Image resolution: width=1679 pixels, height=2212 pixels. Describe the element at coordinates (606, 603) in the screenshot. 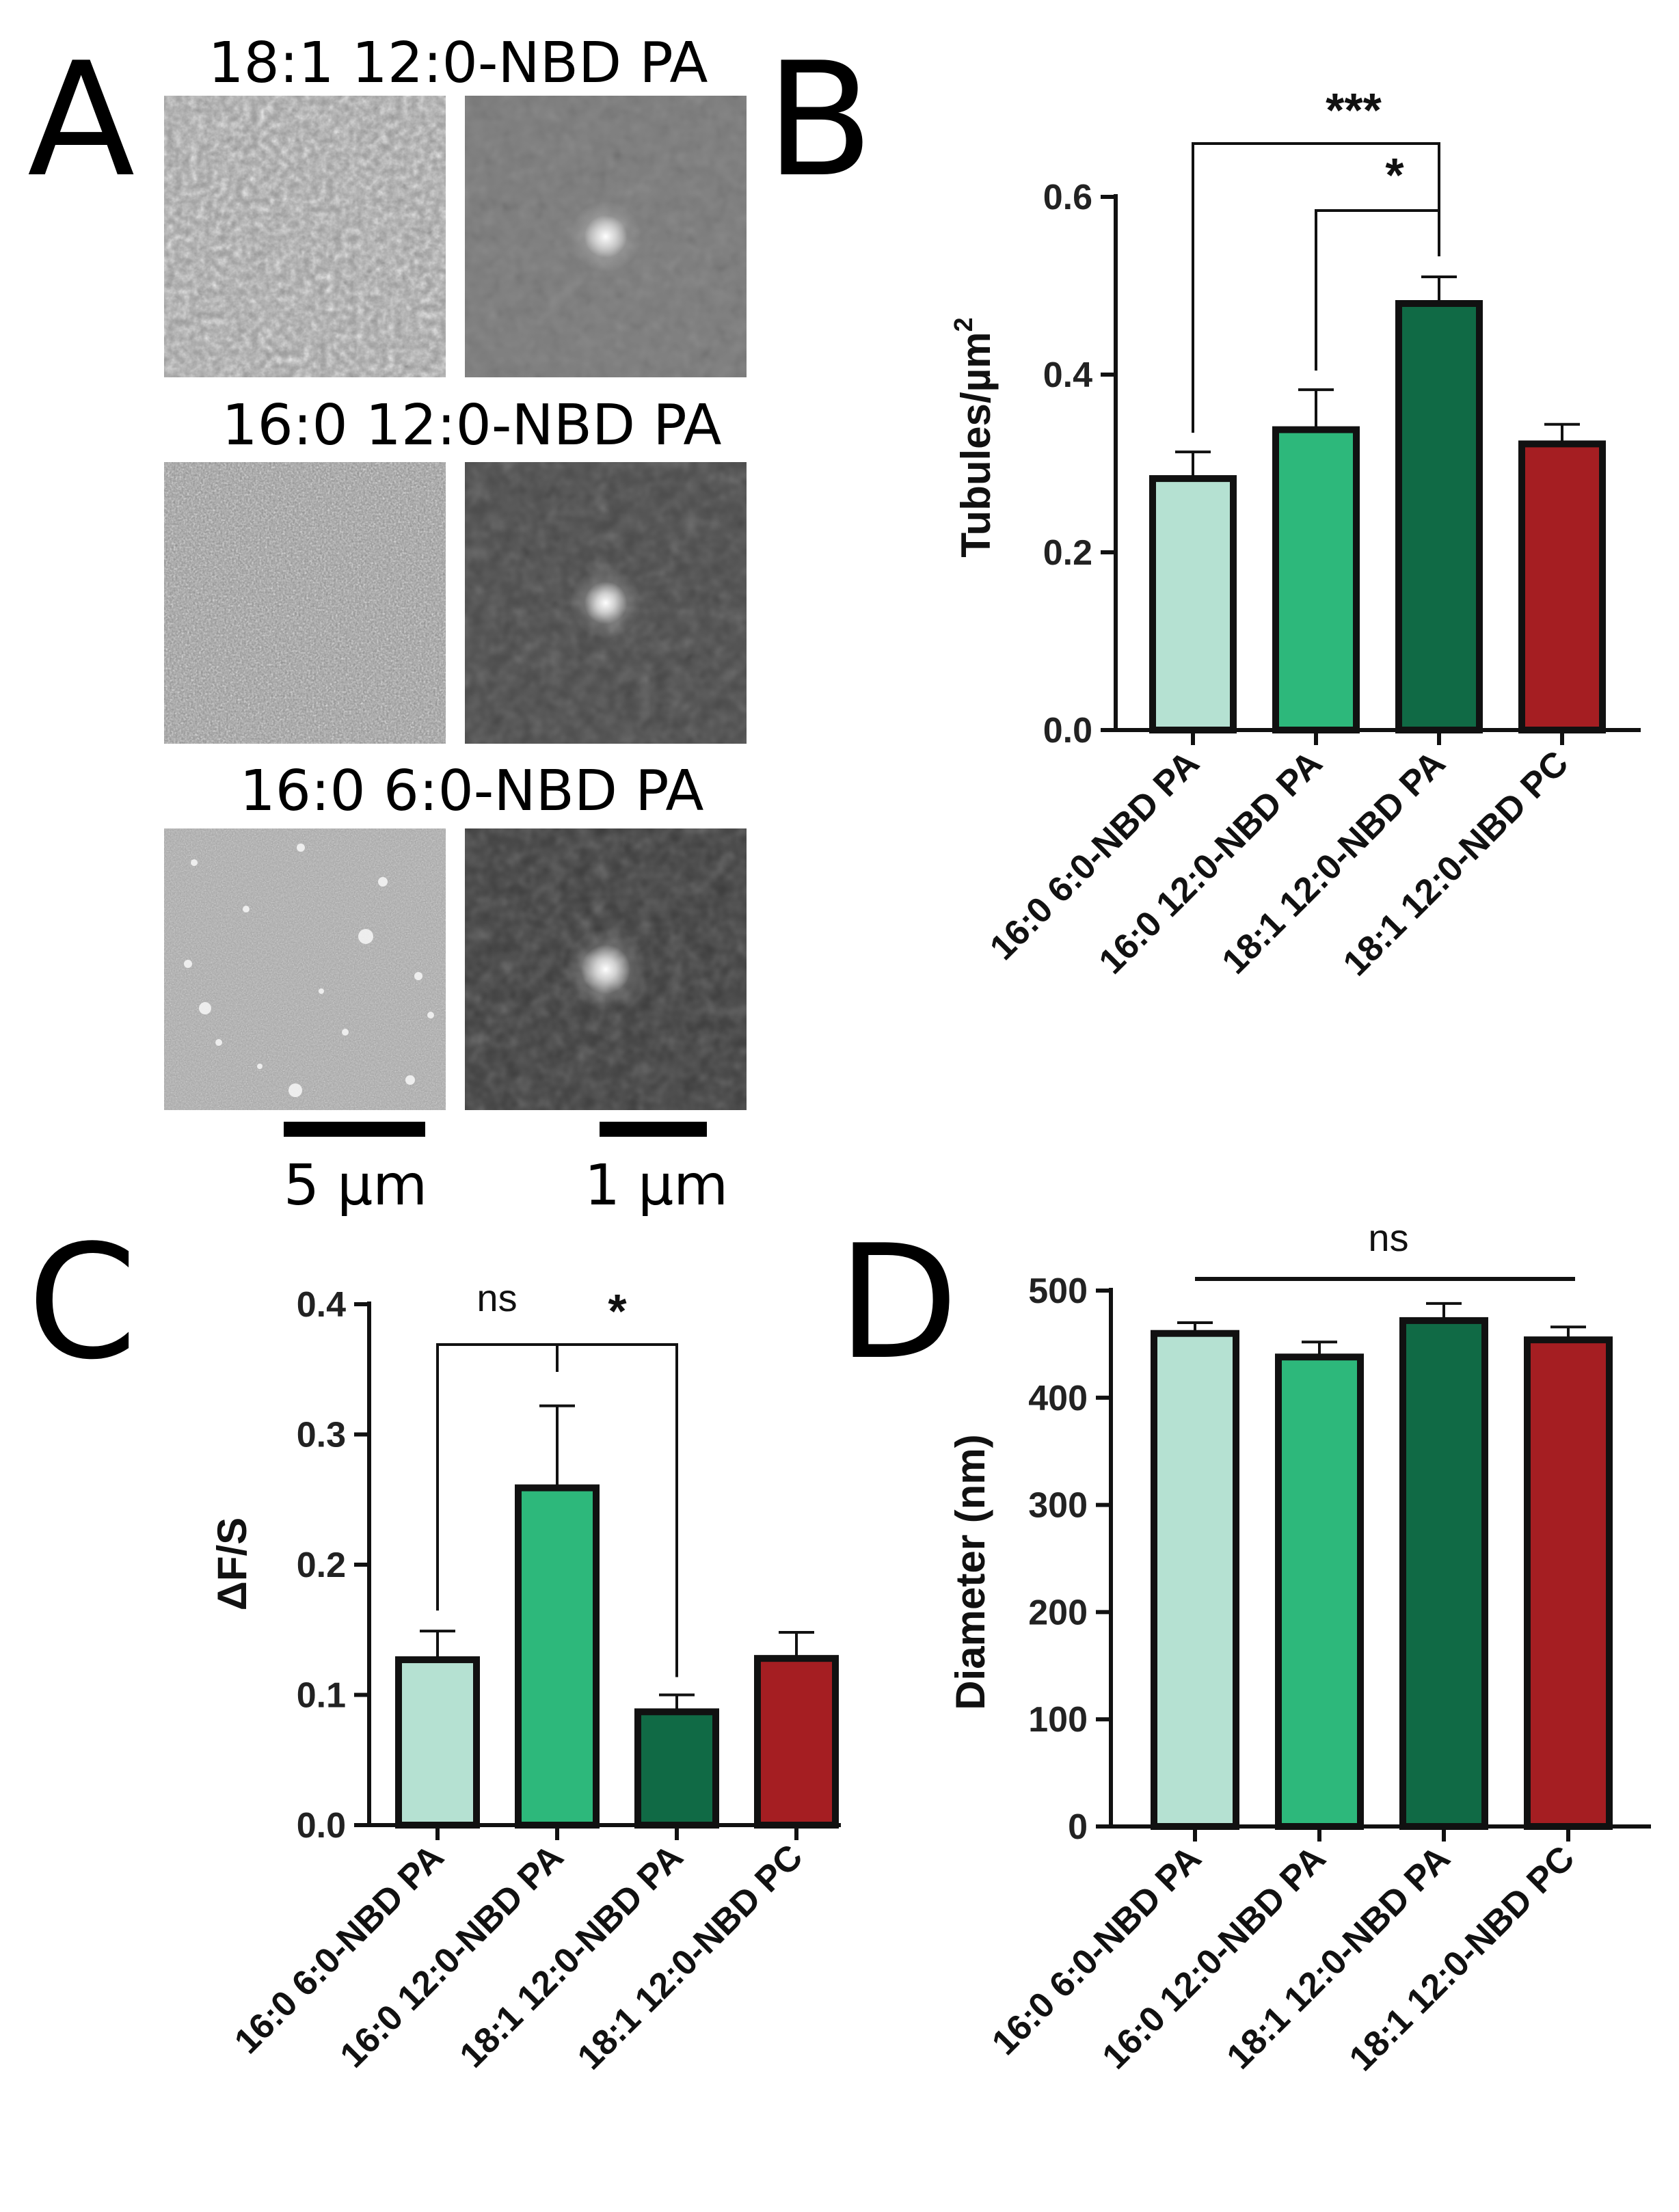

I see `micrograph-16-0-12-0-zoom` at that location.